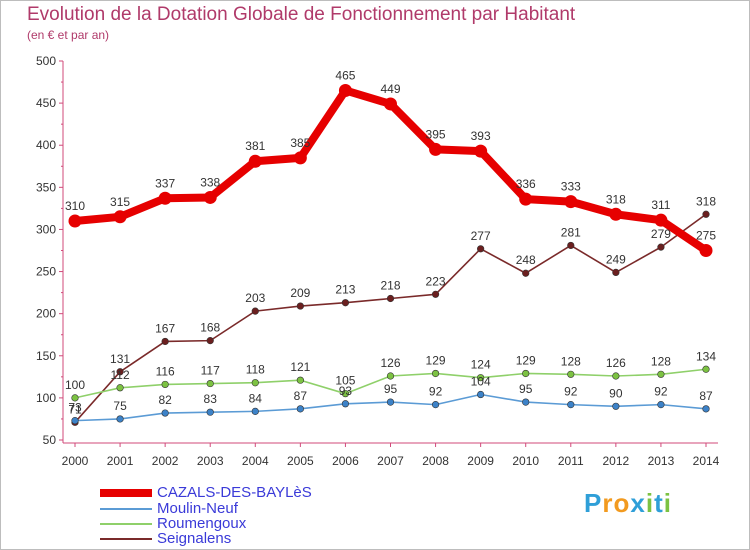 This screenshot has width=750, height=550. What do you see at coordinates (75, 461) in the screenshot?
I see `x-tick-label: 2000` at bounding box center [75, 461].